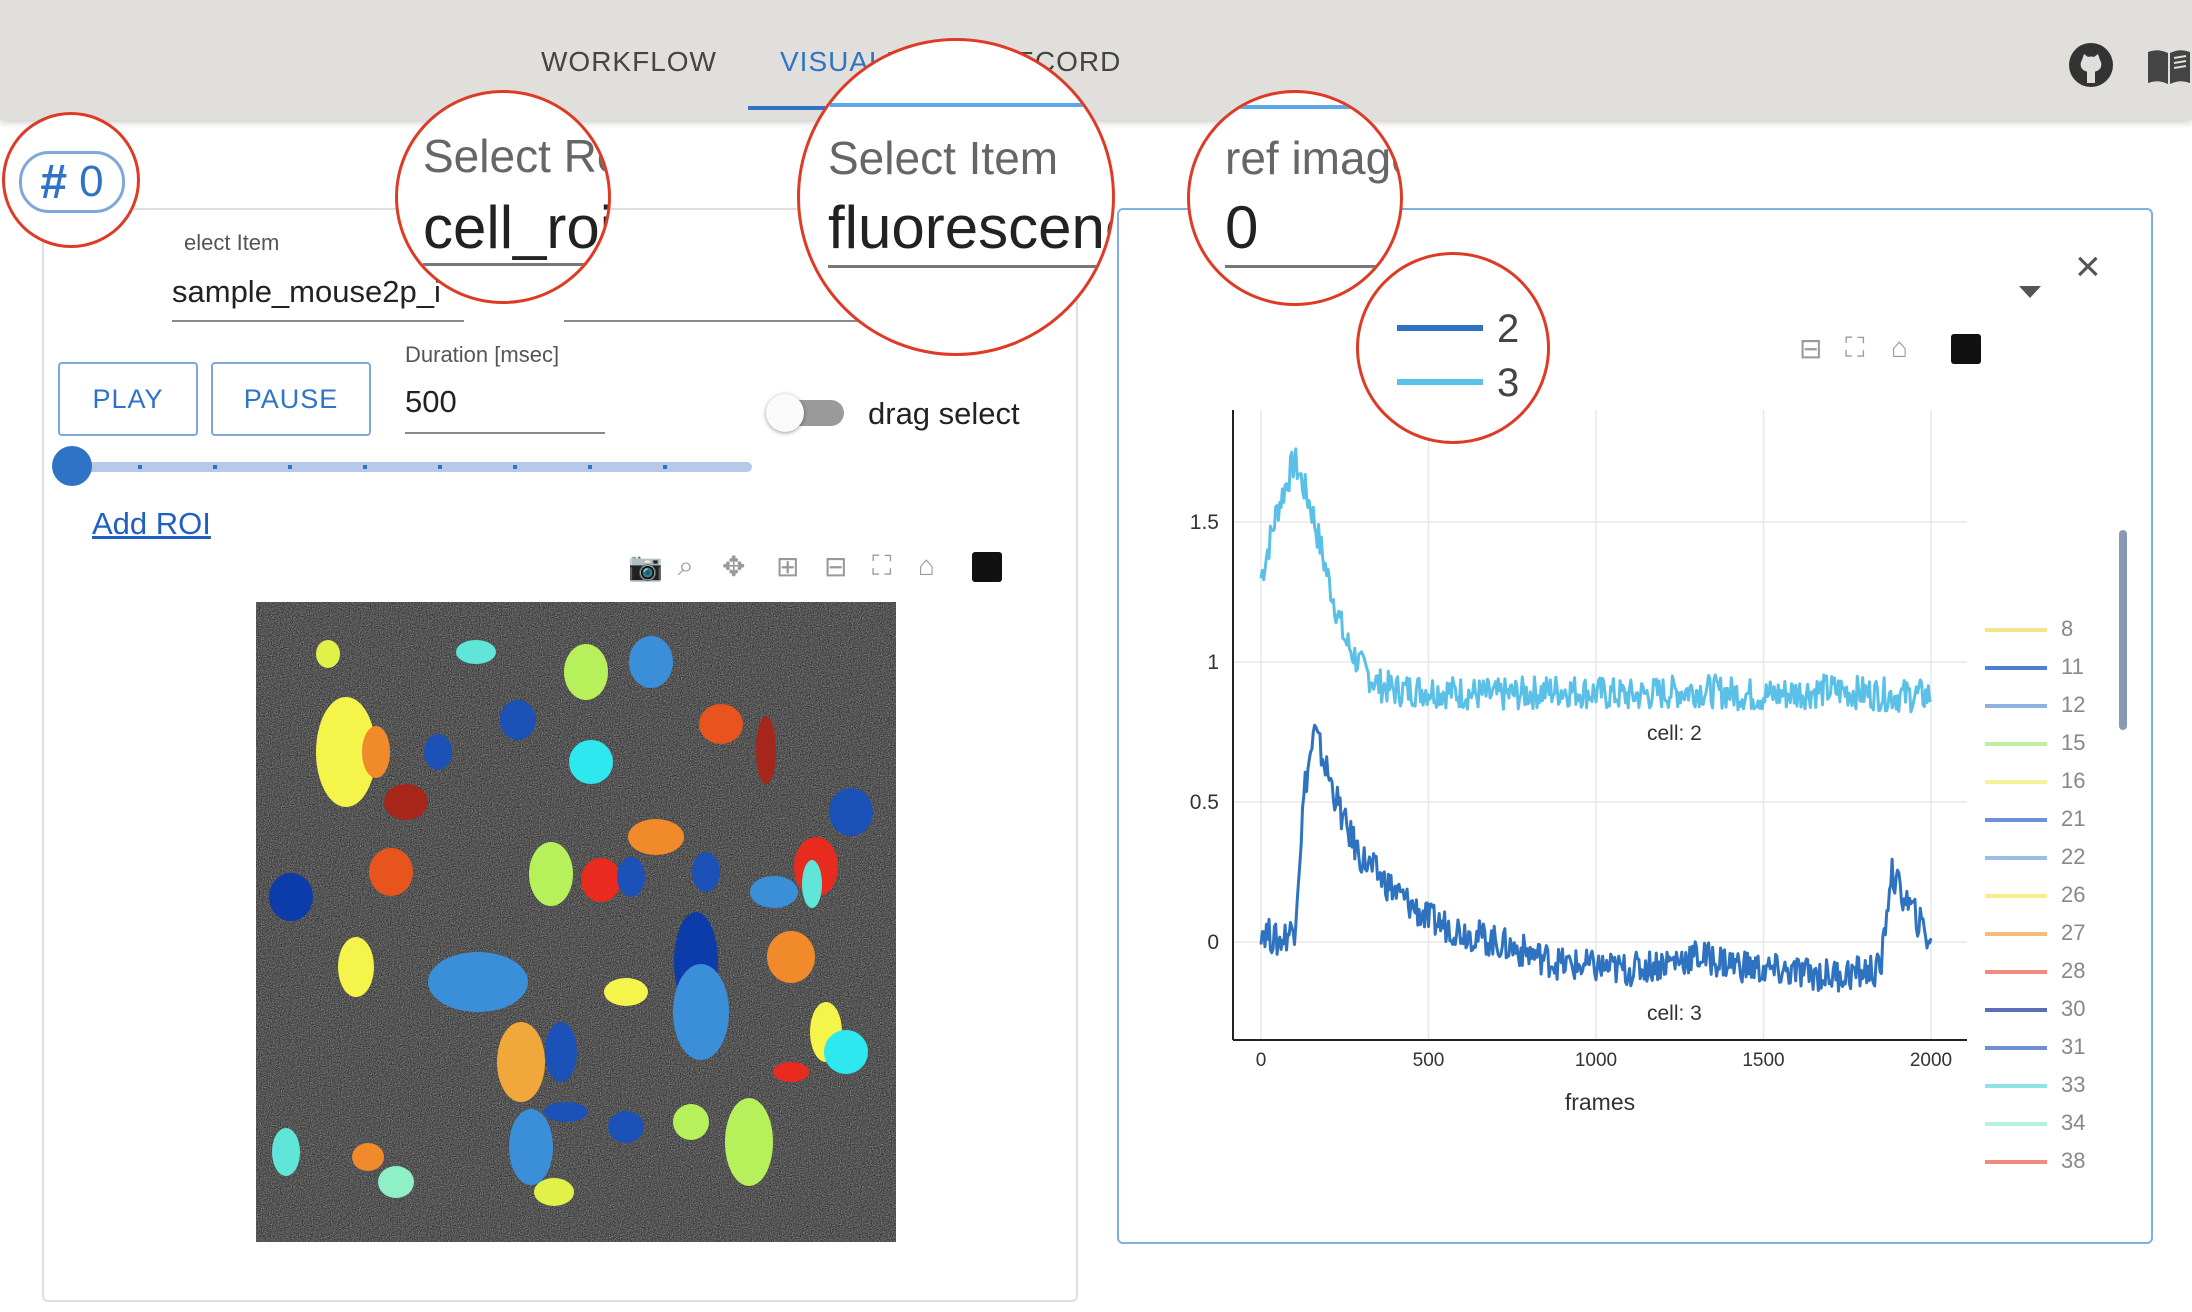 The width and height of the screenshot is (2192, 1312). What do you see at coordinates (686, 565) in the screenshot?
I see `zoom-icon: ⌕` at bounding box center [686, 565].